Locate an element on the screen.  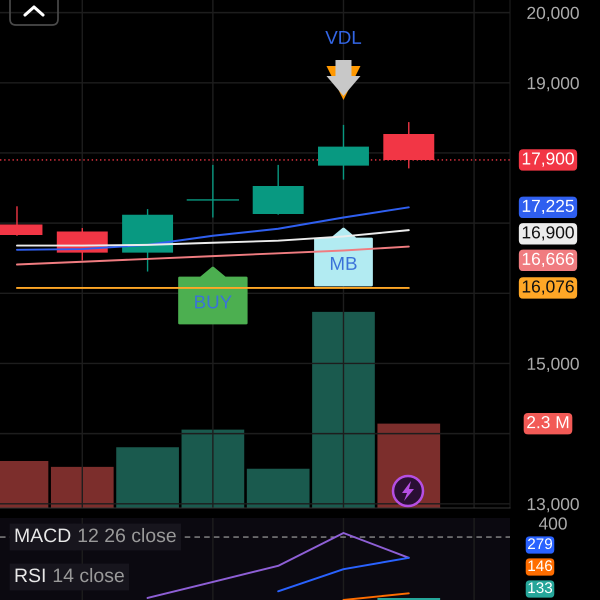
annotation: RSI 14 close is located at coordinates (70, 575).